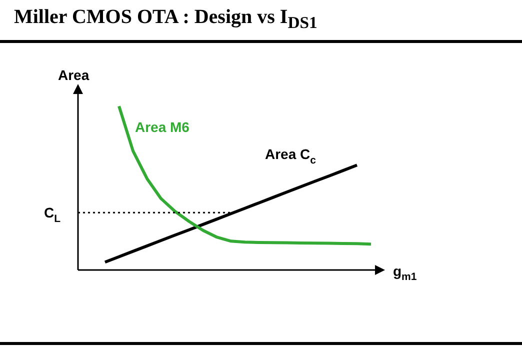  Describe the element at coordinates (74, 75) in the screenshot. I see `y-axis-title: Area` at that location.